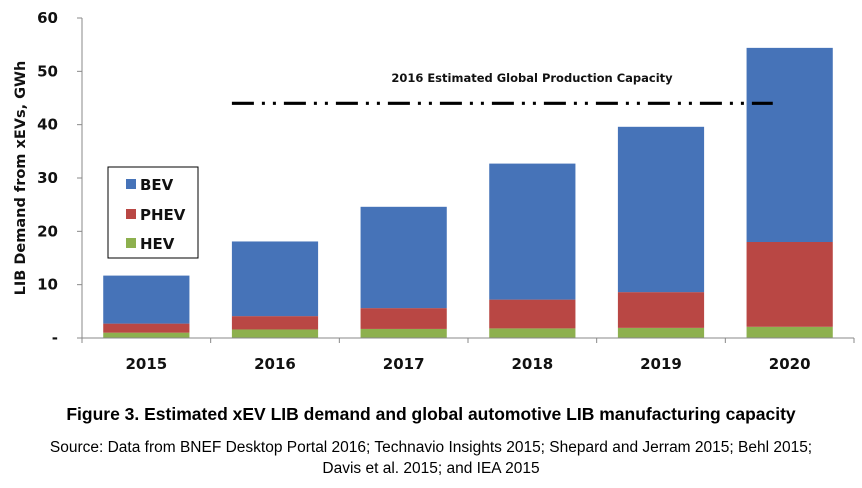 The image size is (862, 488). Describe the element at coordinates (532, 314) in the screenshot. I see `bar-phev-2018` at that location.